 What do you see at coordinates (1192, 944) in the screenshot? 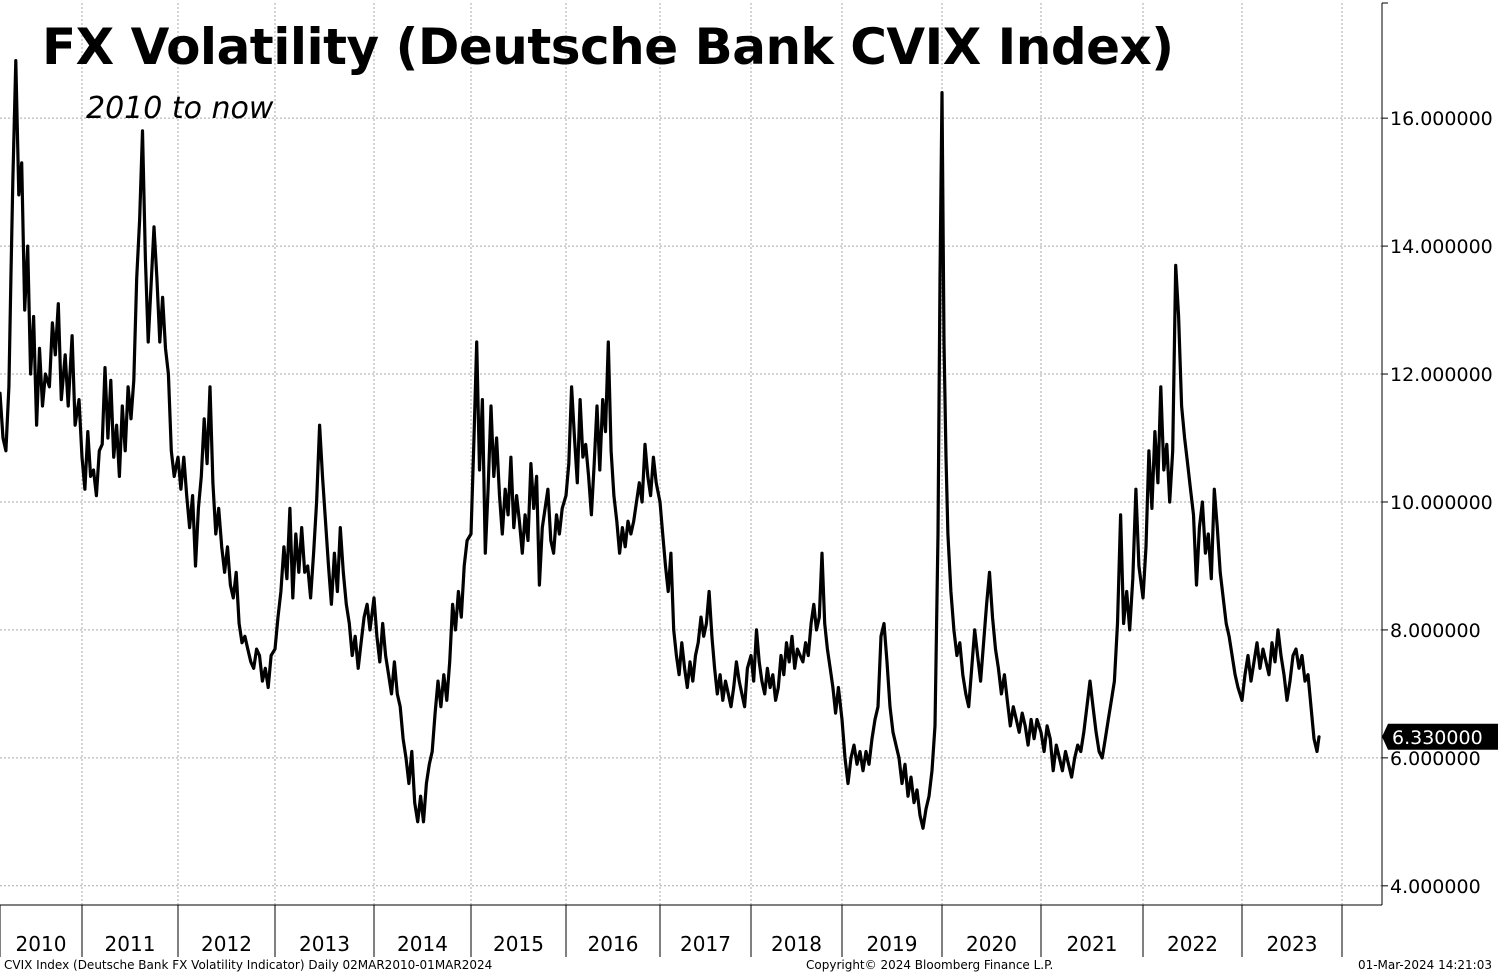
I see `x-tick-label: 2022` at bounding box center [1192, 944].